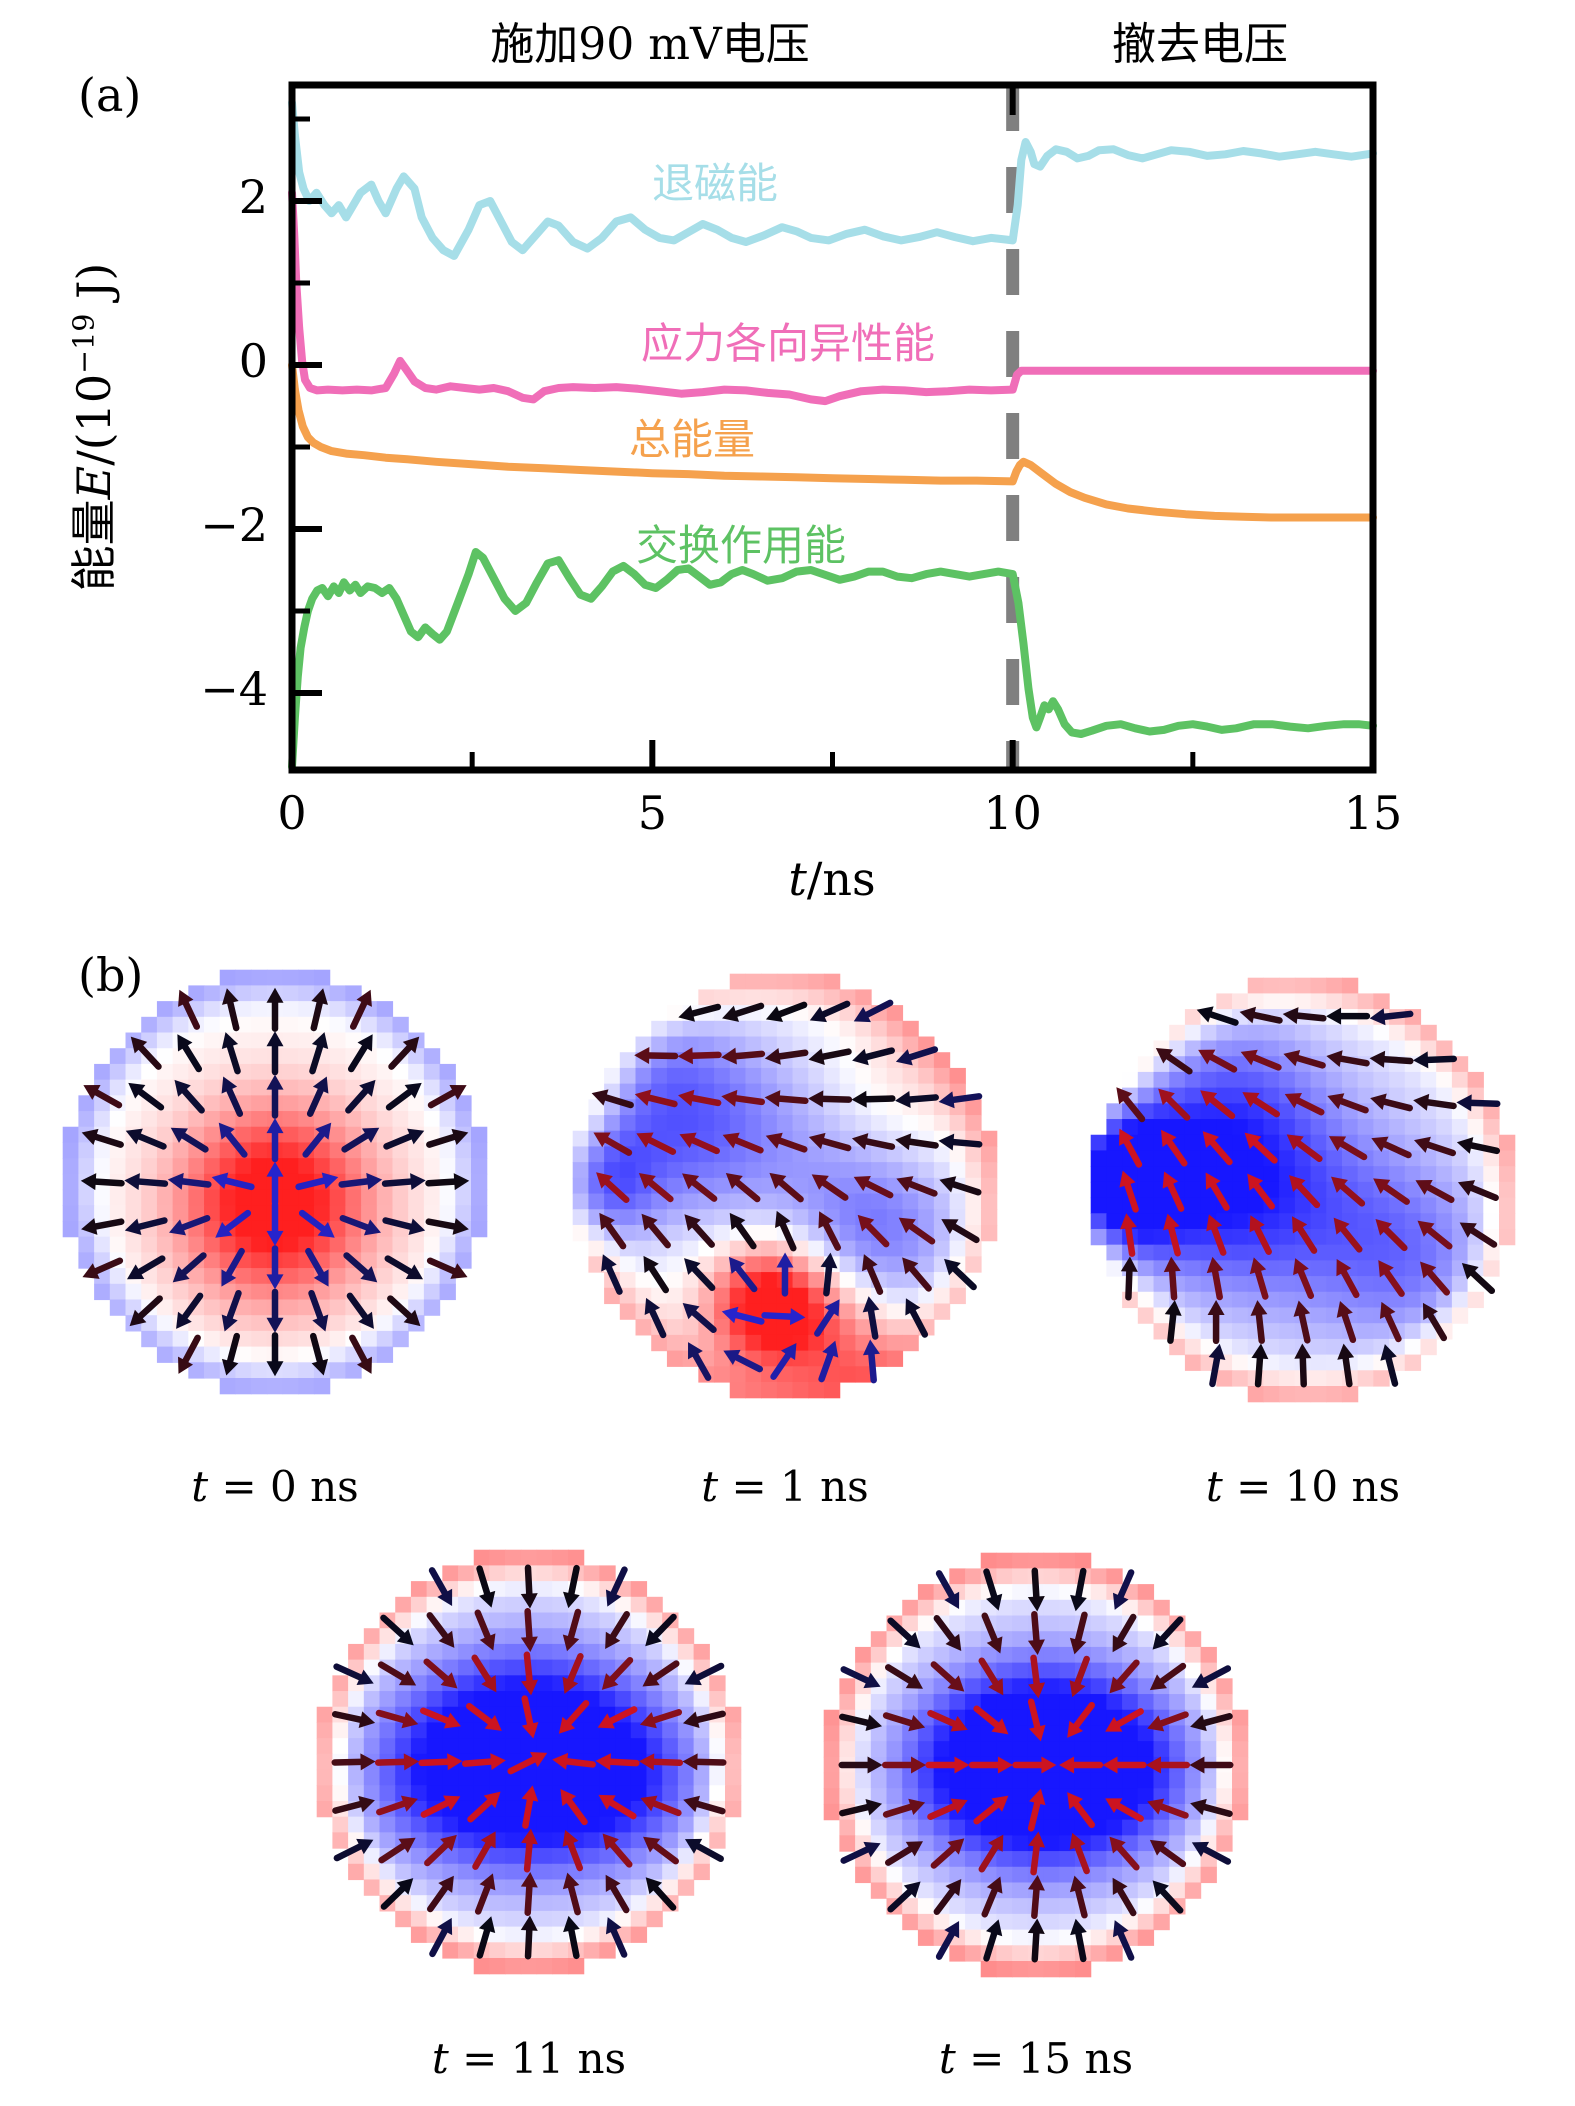  I want to click on legend-total-energy: 总能量, so click(691, 439).